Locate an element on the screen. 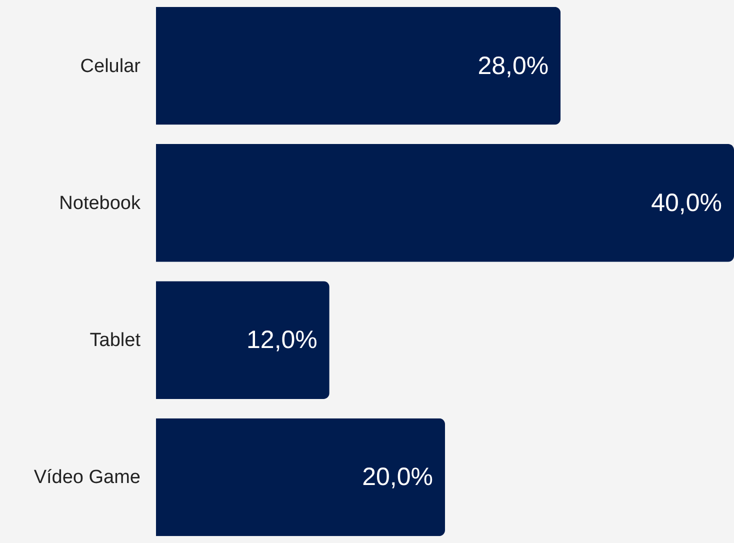 This screenshot has width=734, height=543. data-label: 40,0% is located at coordinates (686, 202).